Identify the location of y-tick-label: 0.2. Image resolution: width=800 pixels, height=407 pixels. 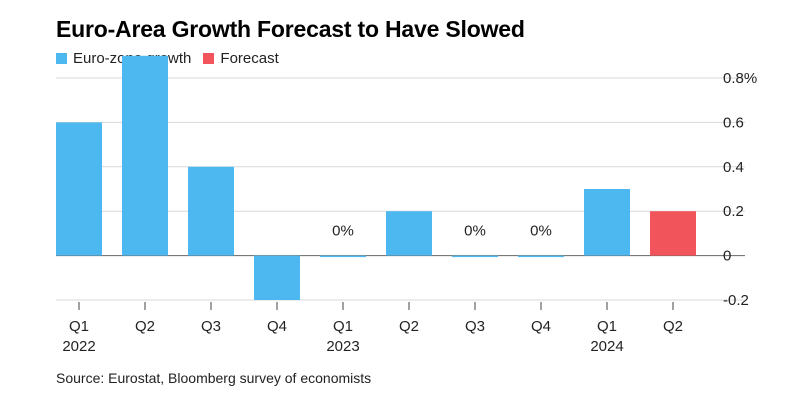
(733, 211).